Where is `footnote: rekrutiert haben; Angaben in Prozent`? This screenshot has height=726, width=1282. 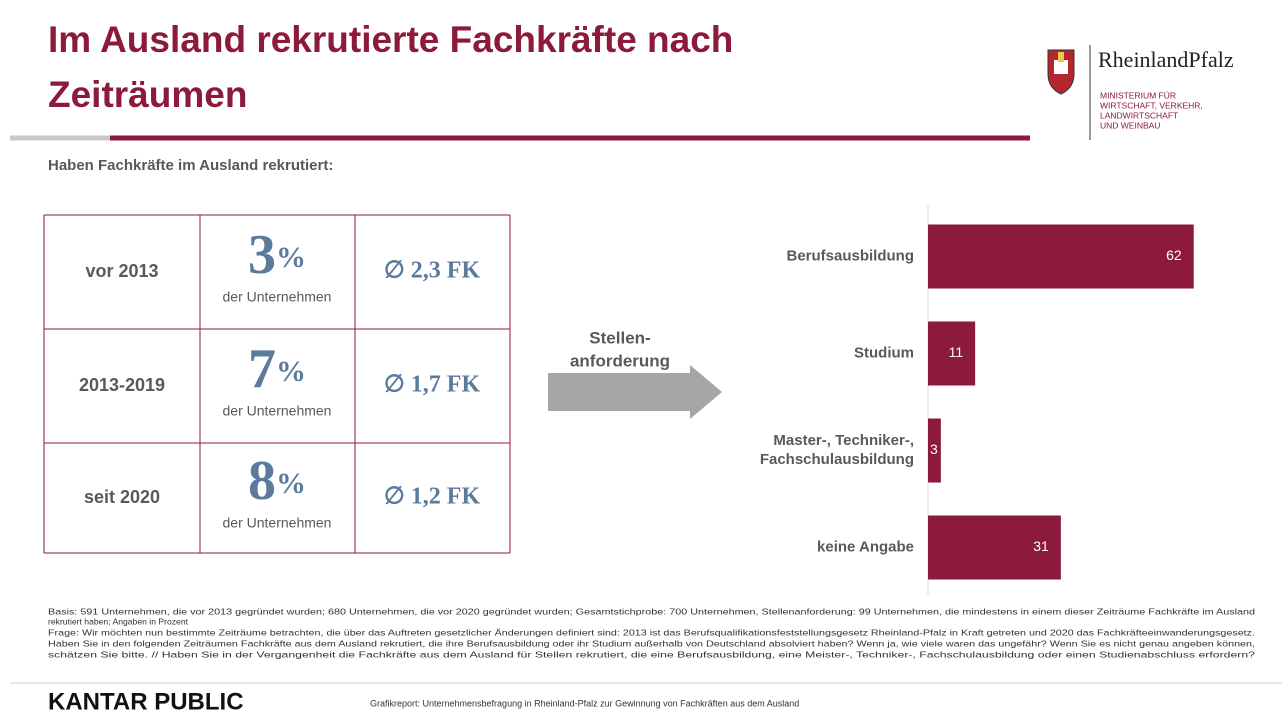 footnote: rekrutiert haben; Angaben in Prozent is located at coordinates (118, 621).